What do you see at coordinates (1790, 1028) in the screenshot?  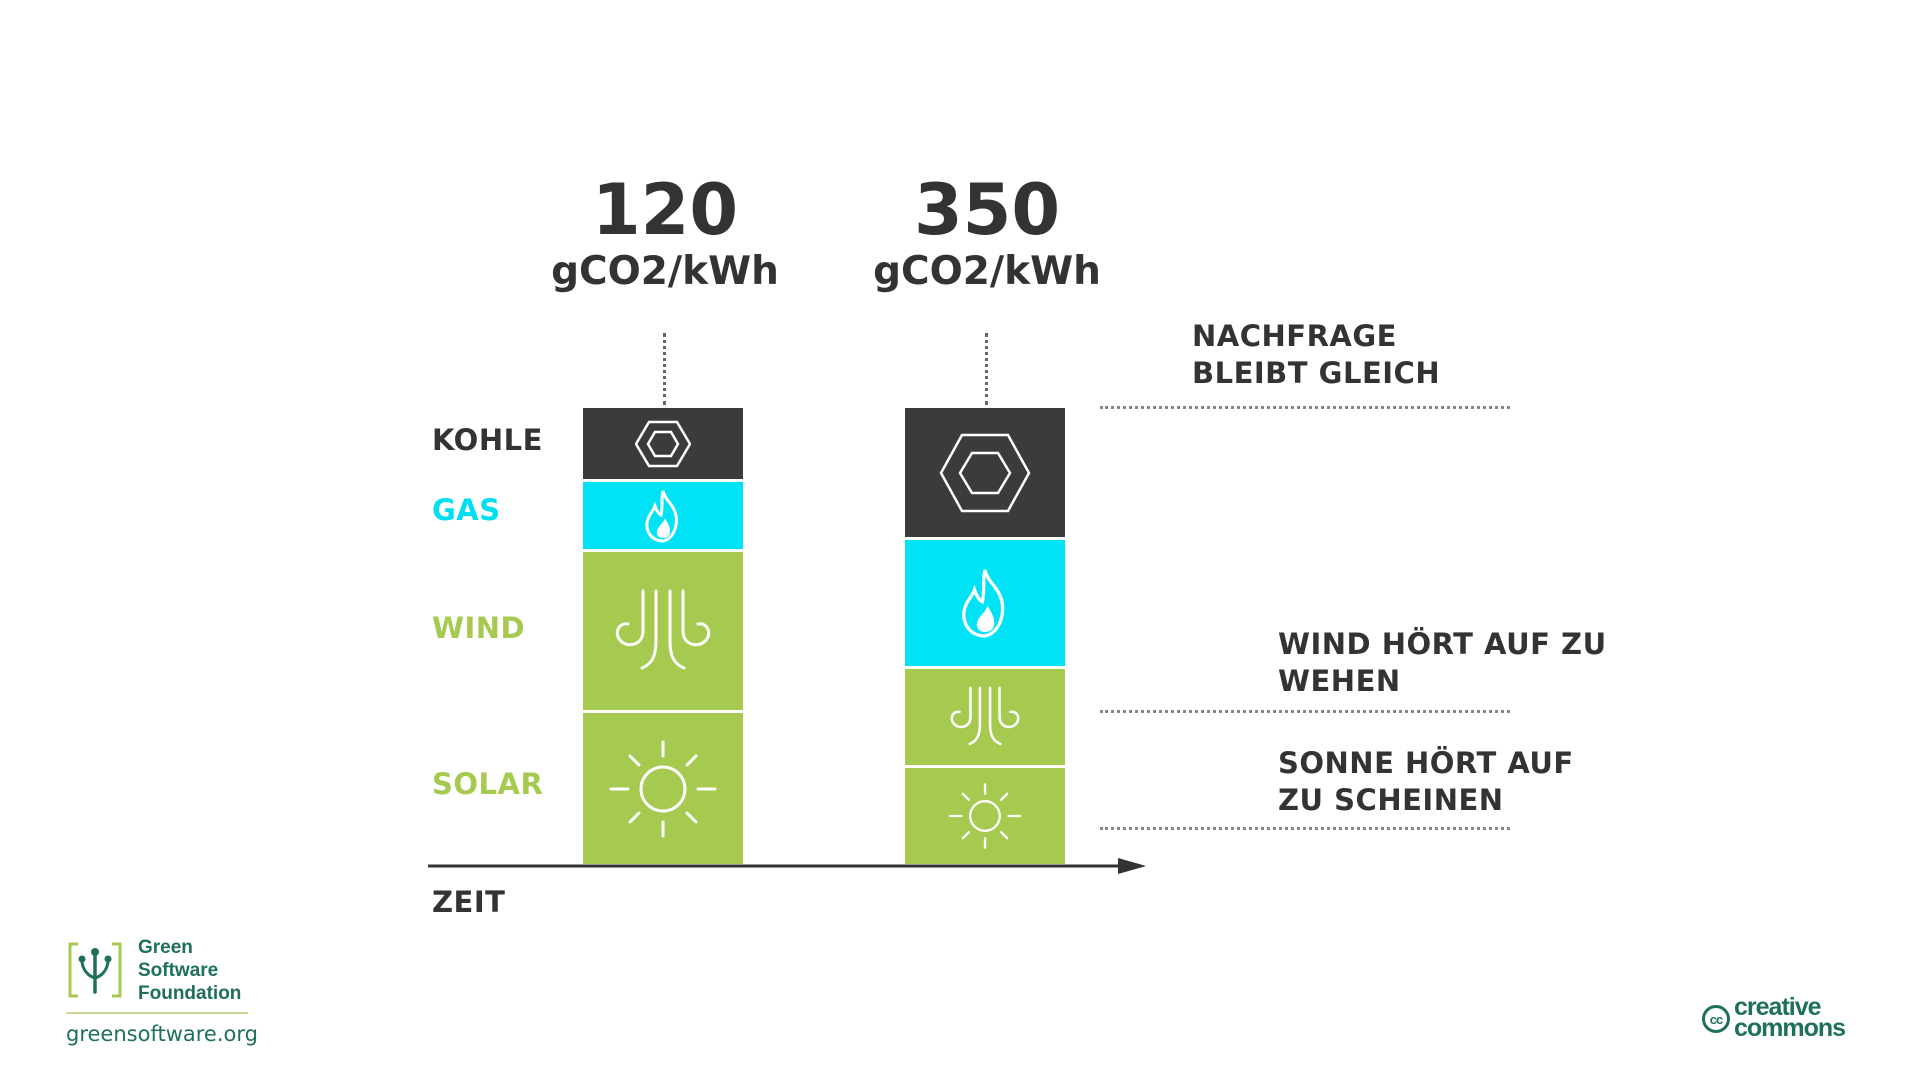 I see `cc-line2: commons` at bounding box center [1790, 1028].